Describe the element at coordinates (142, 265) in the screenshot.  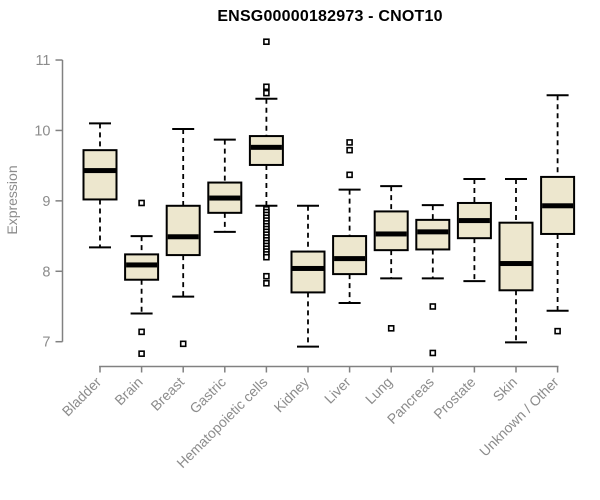
I see `median-line-brain` at that location.